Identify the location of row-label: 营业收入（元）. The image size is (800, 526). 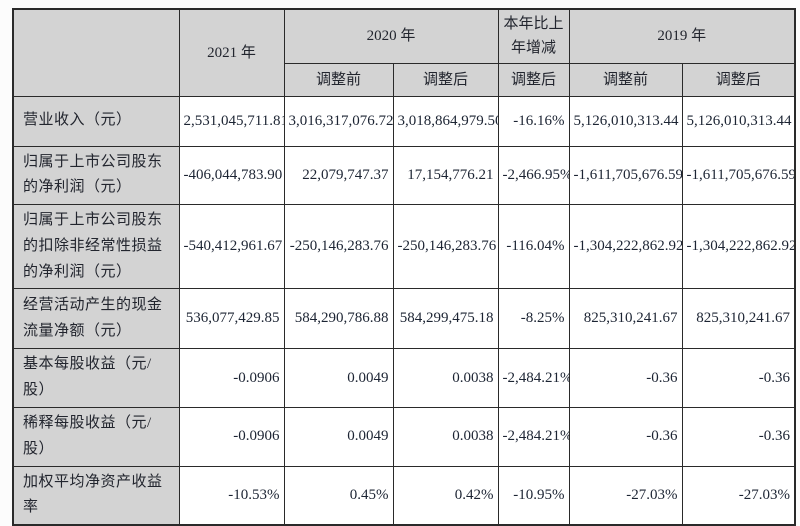
(96, 121).